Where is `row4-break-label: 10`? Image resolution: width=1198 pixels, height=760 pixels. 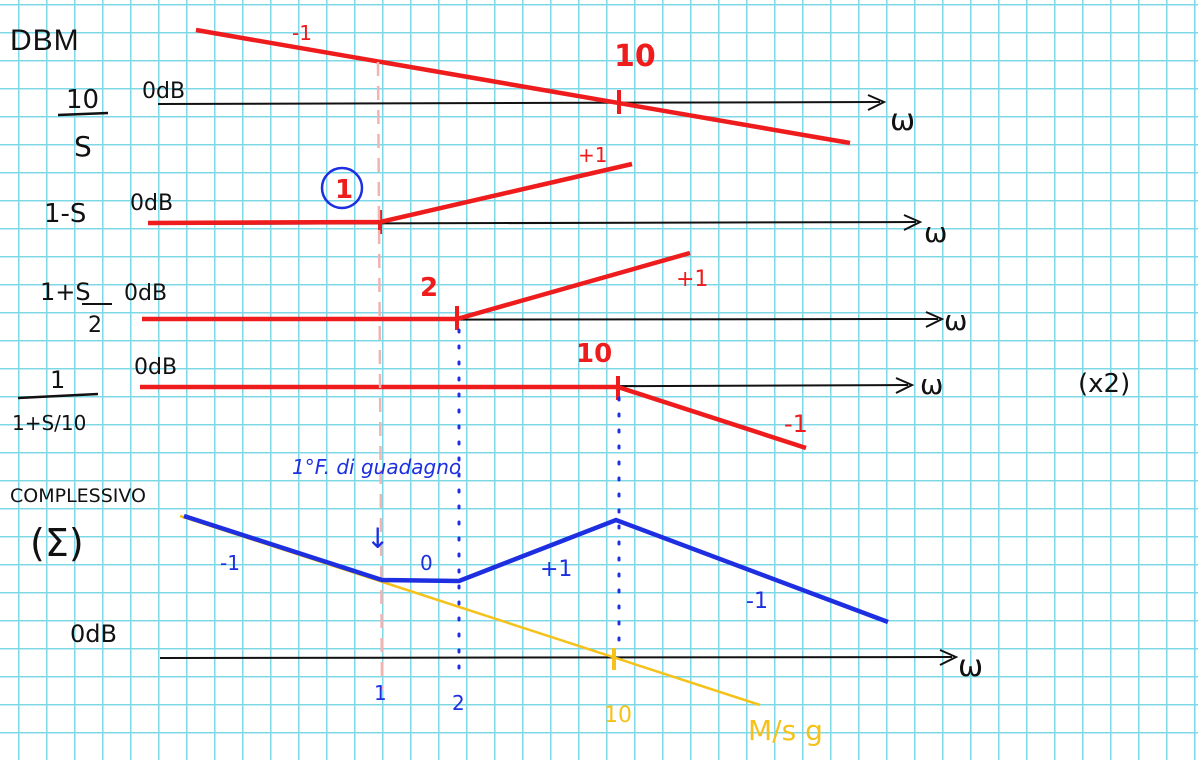 row4-break-label: 10 is located at coordinates (594, 354).